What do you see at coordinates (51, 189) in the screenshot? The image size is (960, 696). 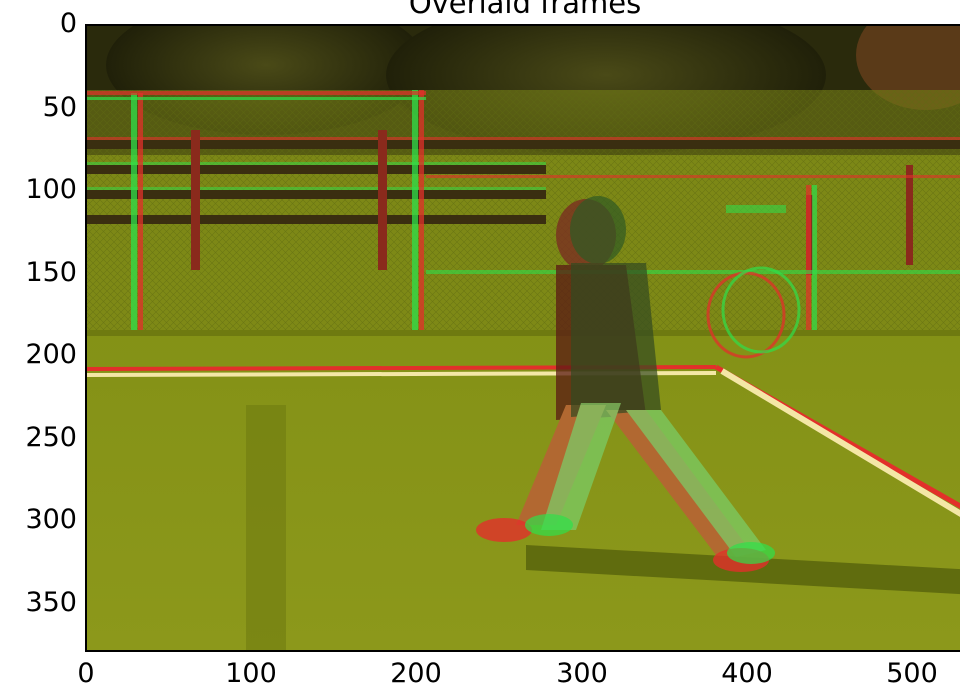 I see `y-tick-label: 100` at bounding box center [51, 189].